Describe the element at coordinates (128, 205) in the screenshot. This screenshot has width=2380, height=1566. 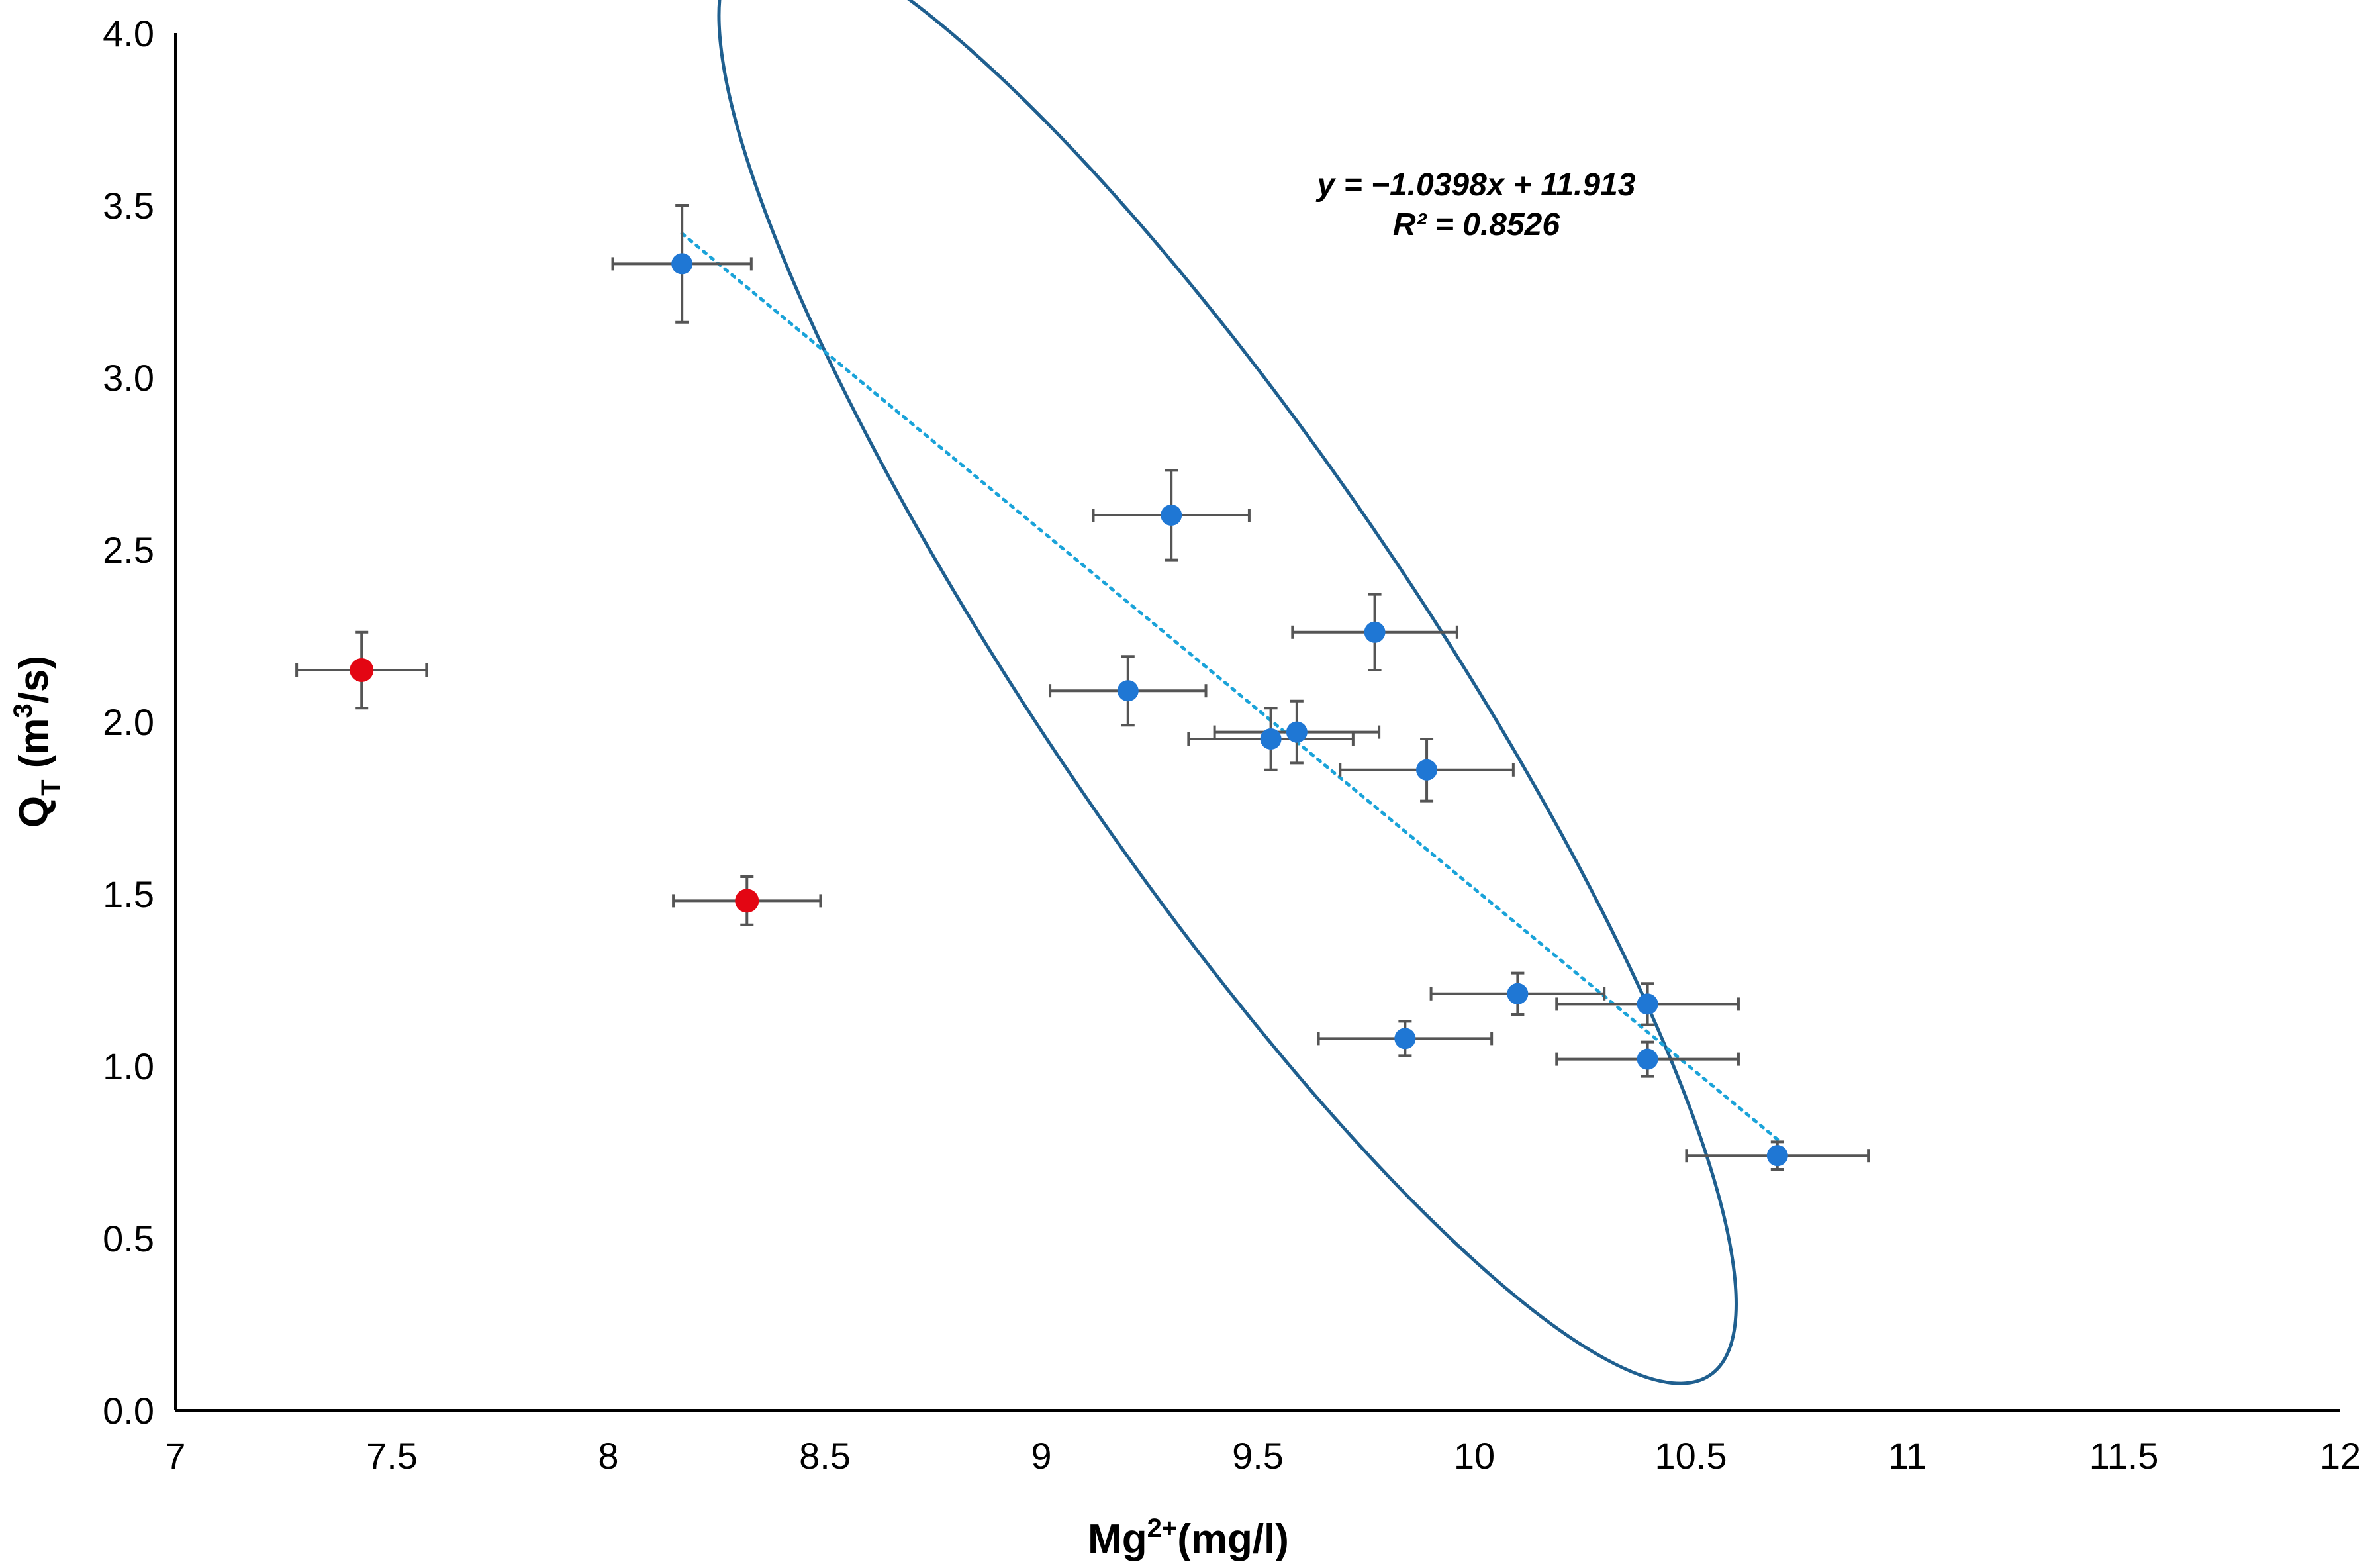
I see `y-tick-label: 3.5` at that location.